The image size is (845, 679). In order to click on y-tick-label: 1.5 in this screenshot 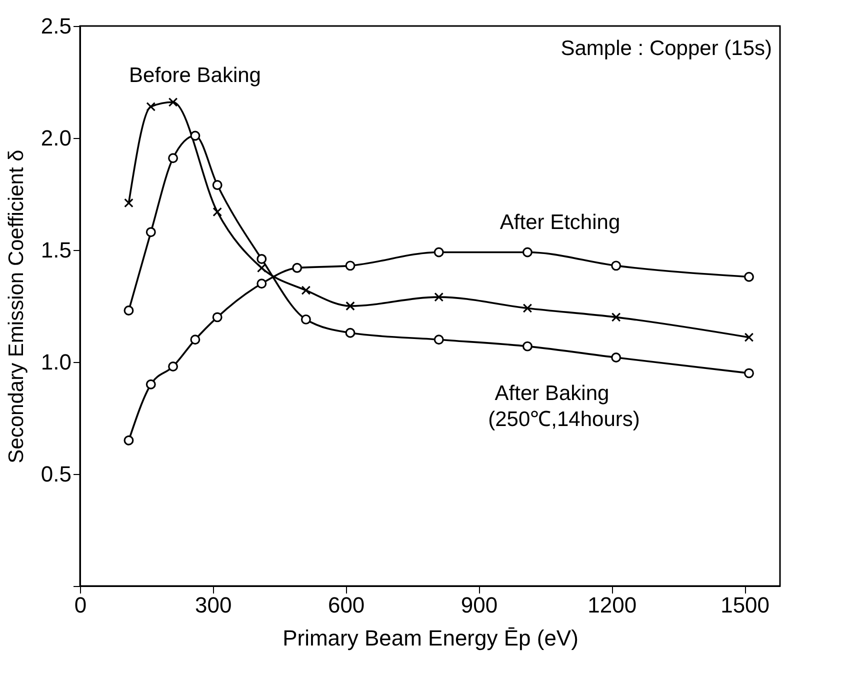, I will do `click(56, 250)`.